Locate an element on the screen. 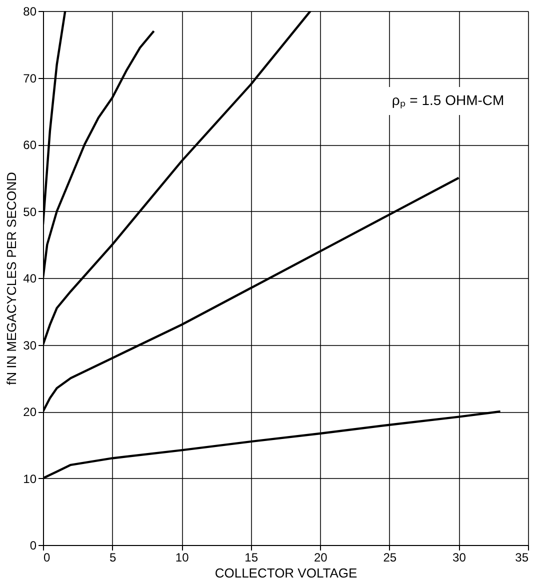 The height and width of the screenshot is (585, 534). x-tick-label: 20 is located at coordinates (321, 557).